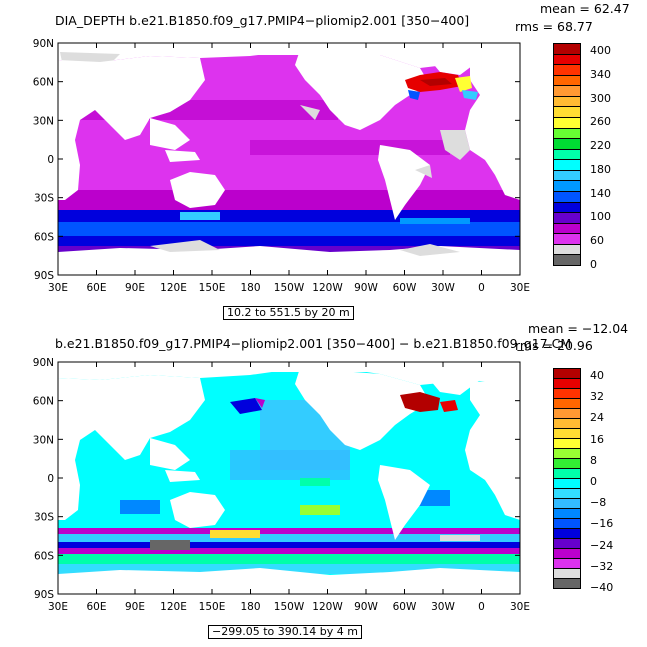 Image resolution: width=647 pixels, height=647 pixels. What do you see at coordinates (173, 607) in the screenshot?
I see `panel2-lon-label: 120E` at bounding box center [173, 607].